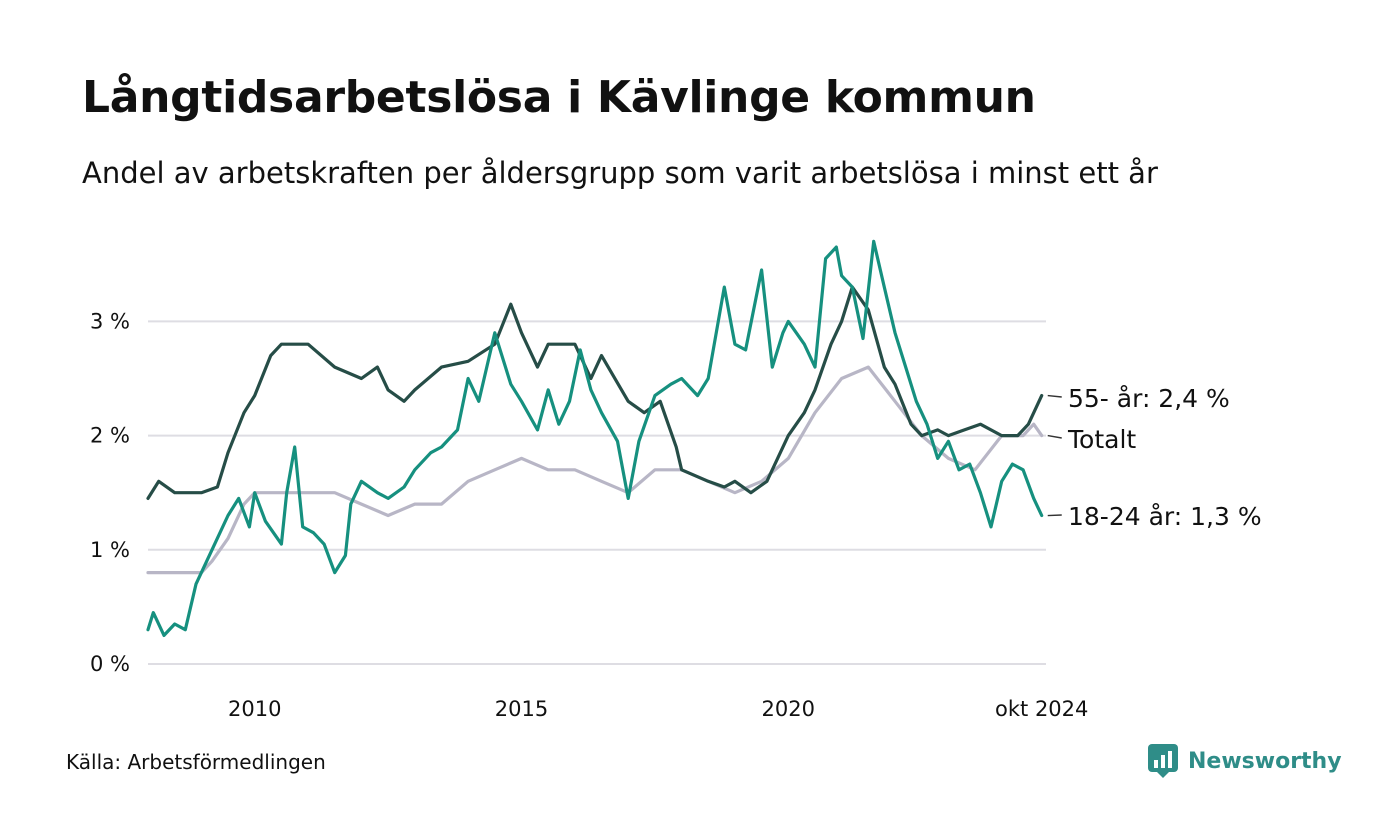 The width and height of the screenshot is (1400, 840). Describe the element at coordinates (788, 709) in the screenshot. I see `x-tick-label: 2020` at that location.